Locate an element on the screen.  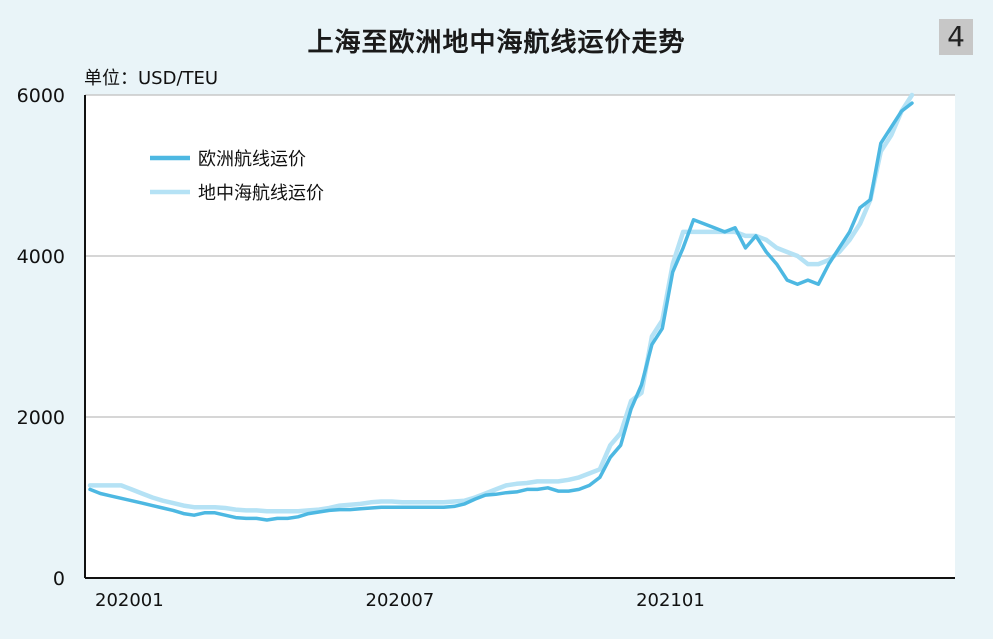
chart-title: 上海至欧洲地中海航线运价走势 is located at coordinates (496, 43).